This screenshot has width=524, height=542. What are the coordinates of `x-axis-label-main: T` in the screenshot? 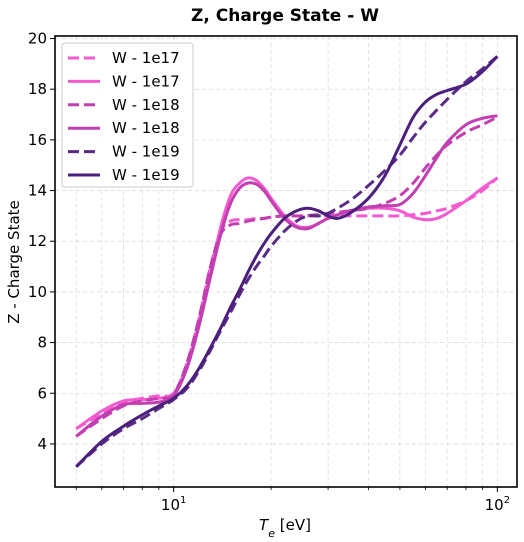 It's located at (264, 525).